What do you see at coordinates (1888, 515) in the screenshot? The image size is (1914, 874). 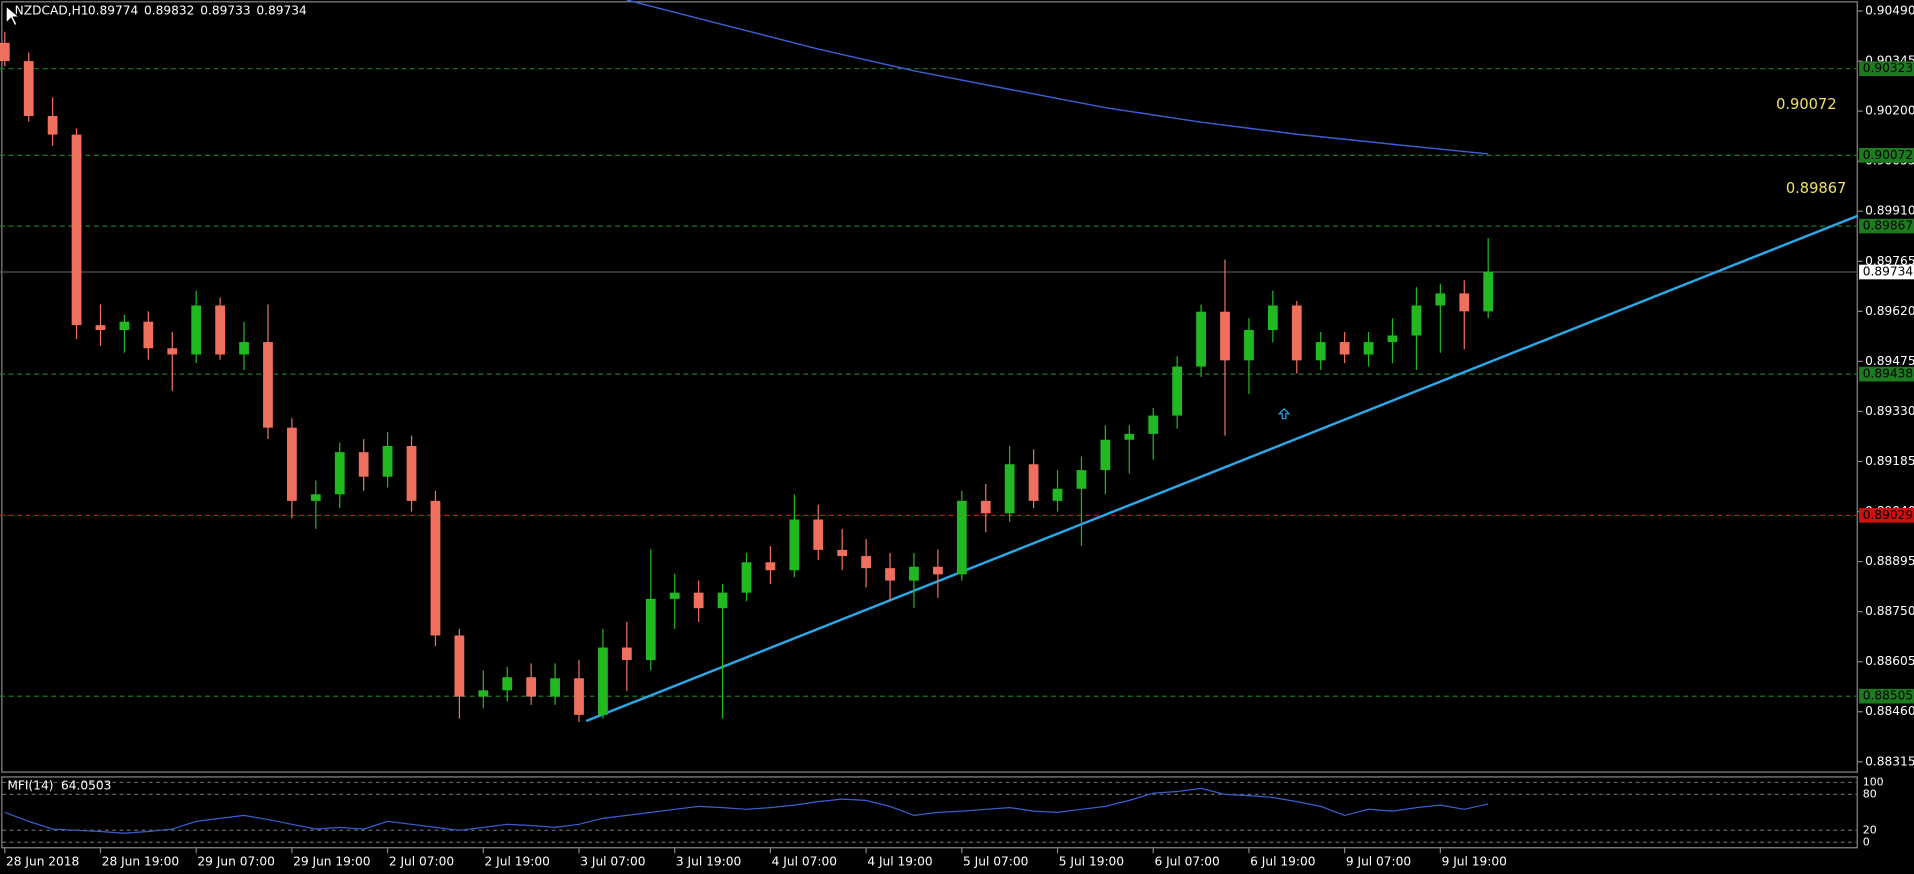 I see `level-label: 0.89029` at bounding box center [1888, 515].